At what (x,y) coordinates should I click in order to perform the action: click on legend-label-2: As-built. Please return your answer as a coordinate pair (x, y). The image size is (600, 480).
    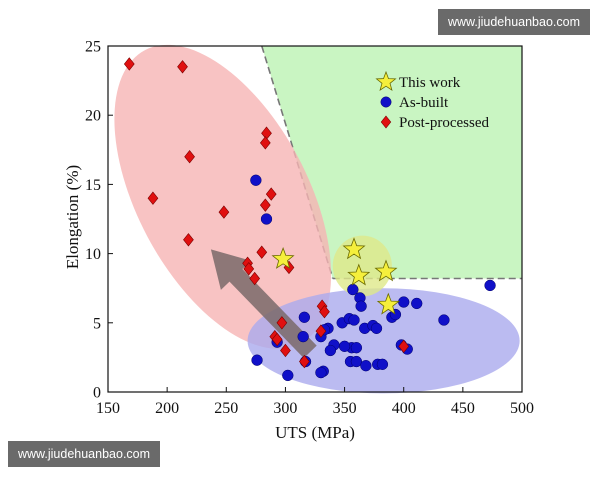
    Looking at the image, I should click on (424, 103).